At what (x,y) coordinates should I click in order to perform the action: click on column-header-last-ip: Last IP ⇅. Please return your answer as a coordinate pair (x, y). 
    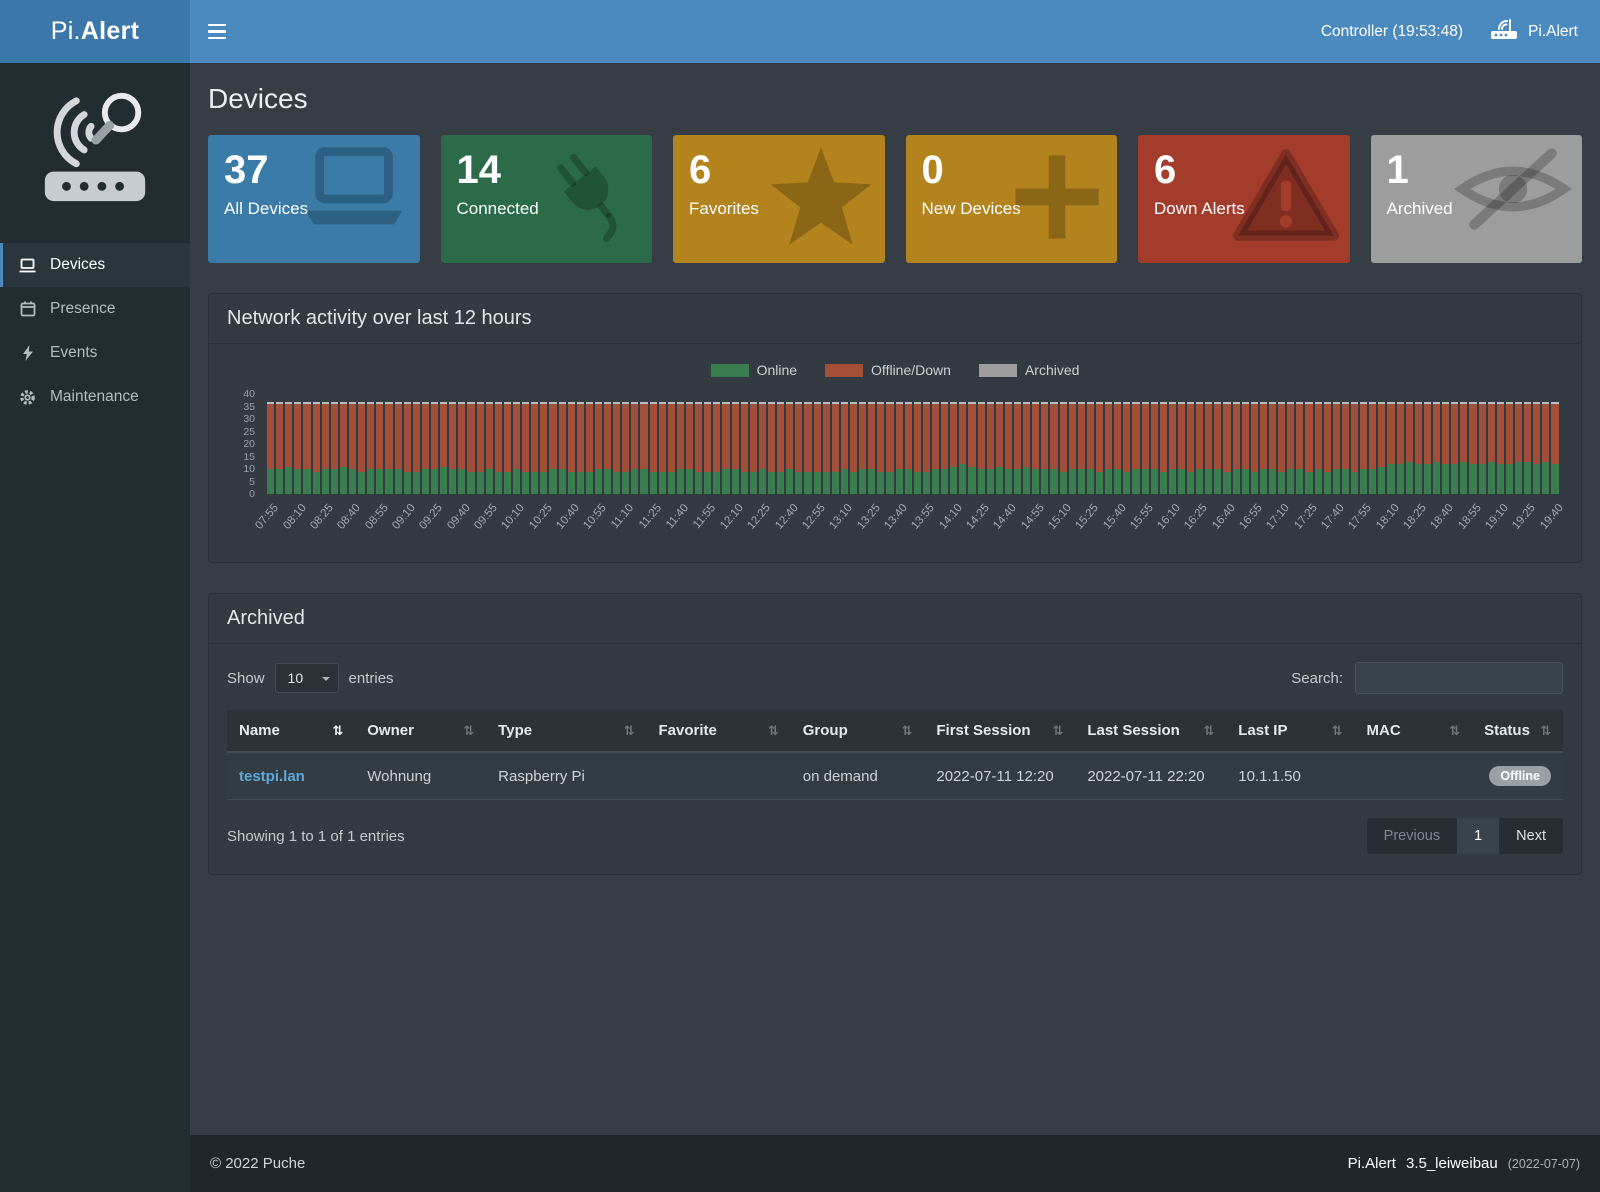
    Looking at the image, I should click on (1290, 731).